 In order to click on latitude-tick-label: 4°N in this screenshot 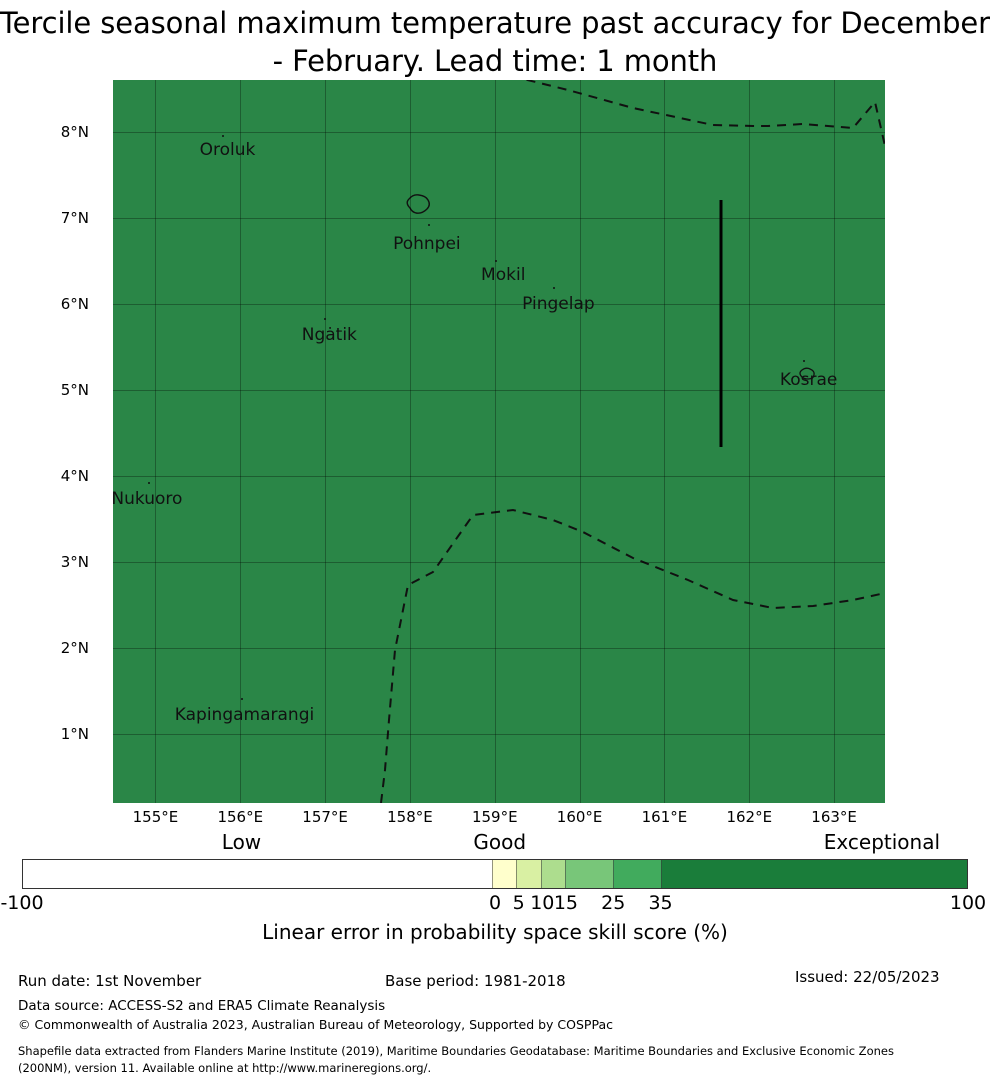, I will do `click(74, 475)`.